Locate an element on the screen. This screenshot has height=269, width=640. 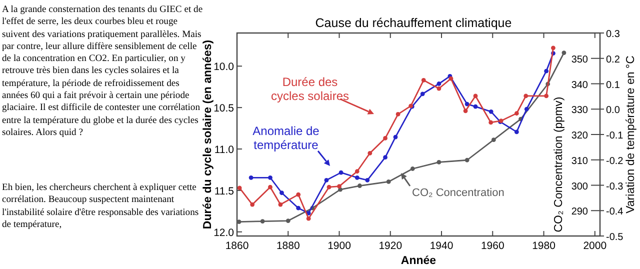
x-tick-label: 1960 is located at coordinates (492, 246).